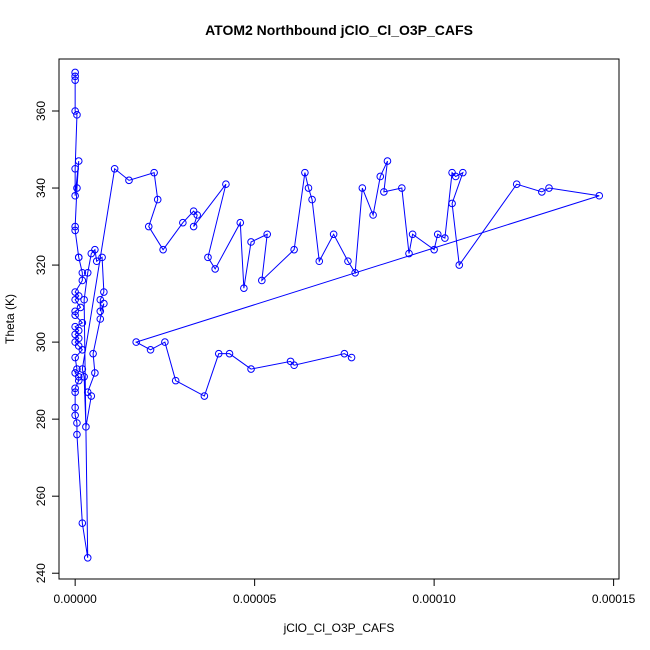  Describe the element at coordinates (41, 496) in the screenshot. I see `y-tick-label: 260` at that location.